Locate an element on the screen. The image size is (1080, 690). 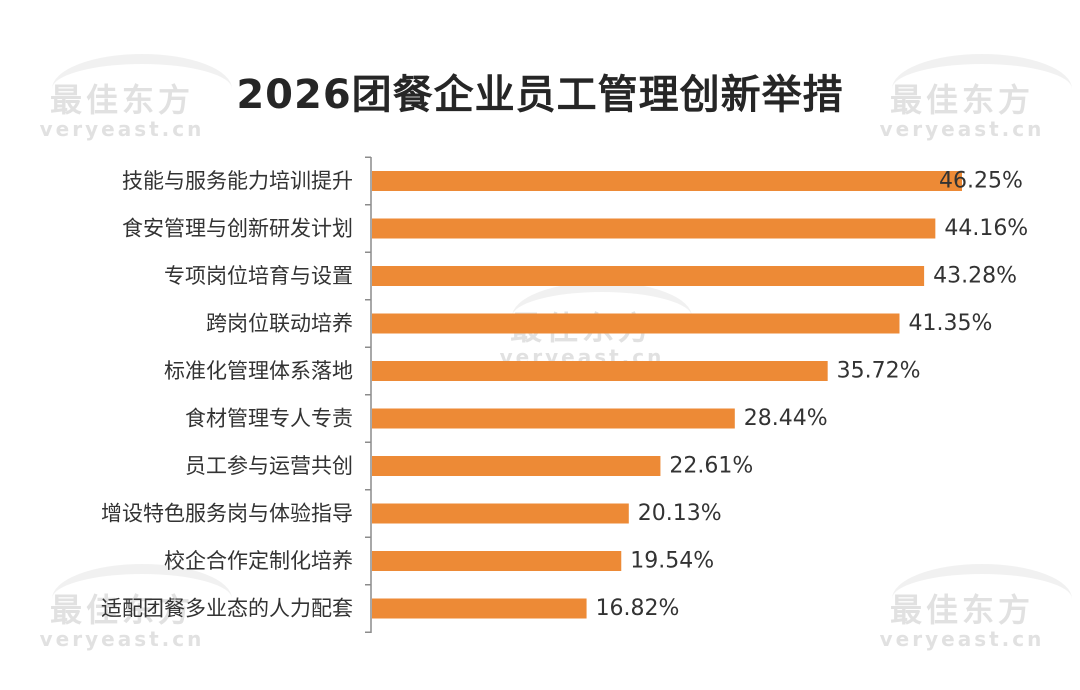
category-label: 食材管理专人专责 is located at coordinates (269, 419).